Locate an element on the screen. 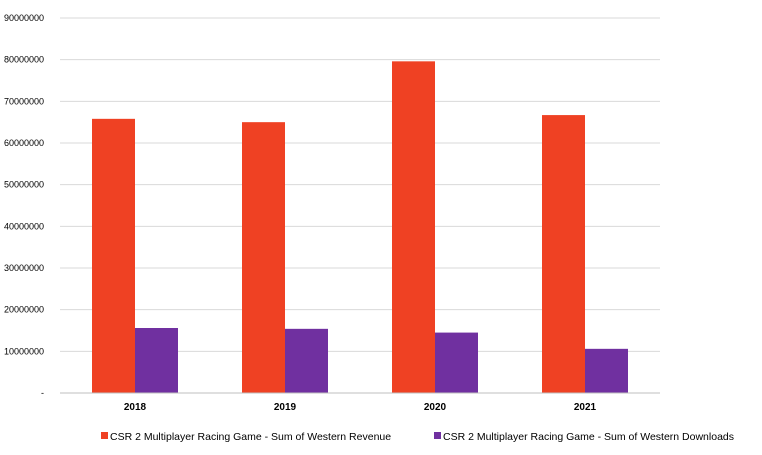 This screenshot has width=762, height=455. bar-western-revenue-2018 is located at coordinates (113, 255).